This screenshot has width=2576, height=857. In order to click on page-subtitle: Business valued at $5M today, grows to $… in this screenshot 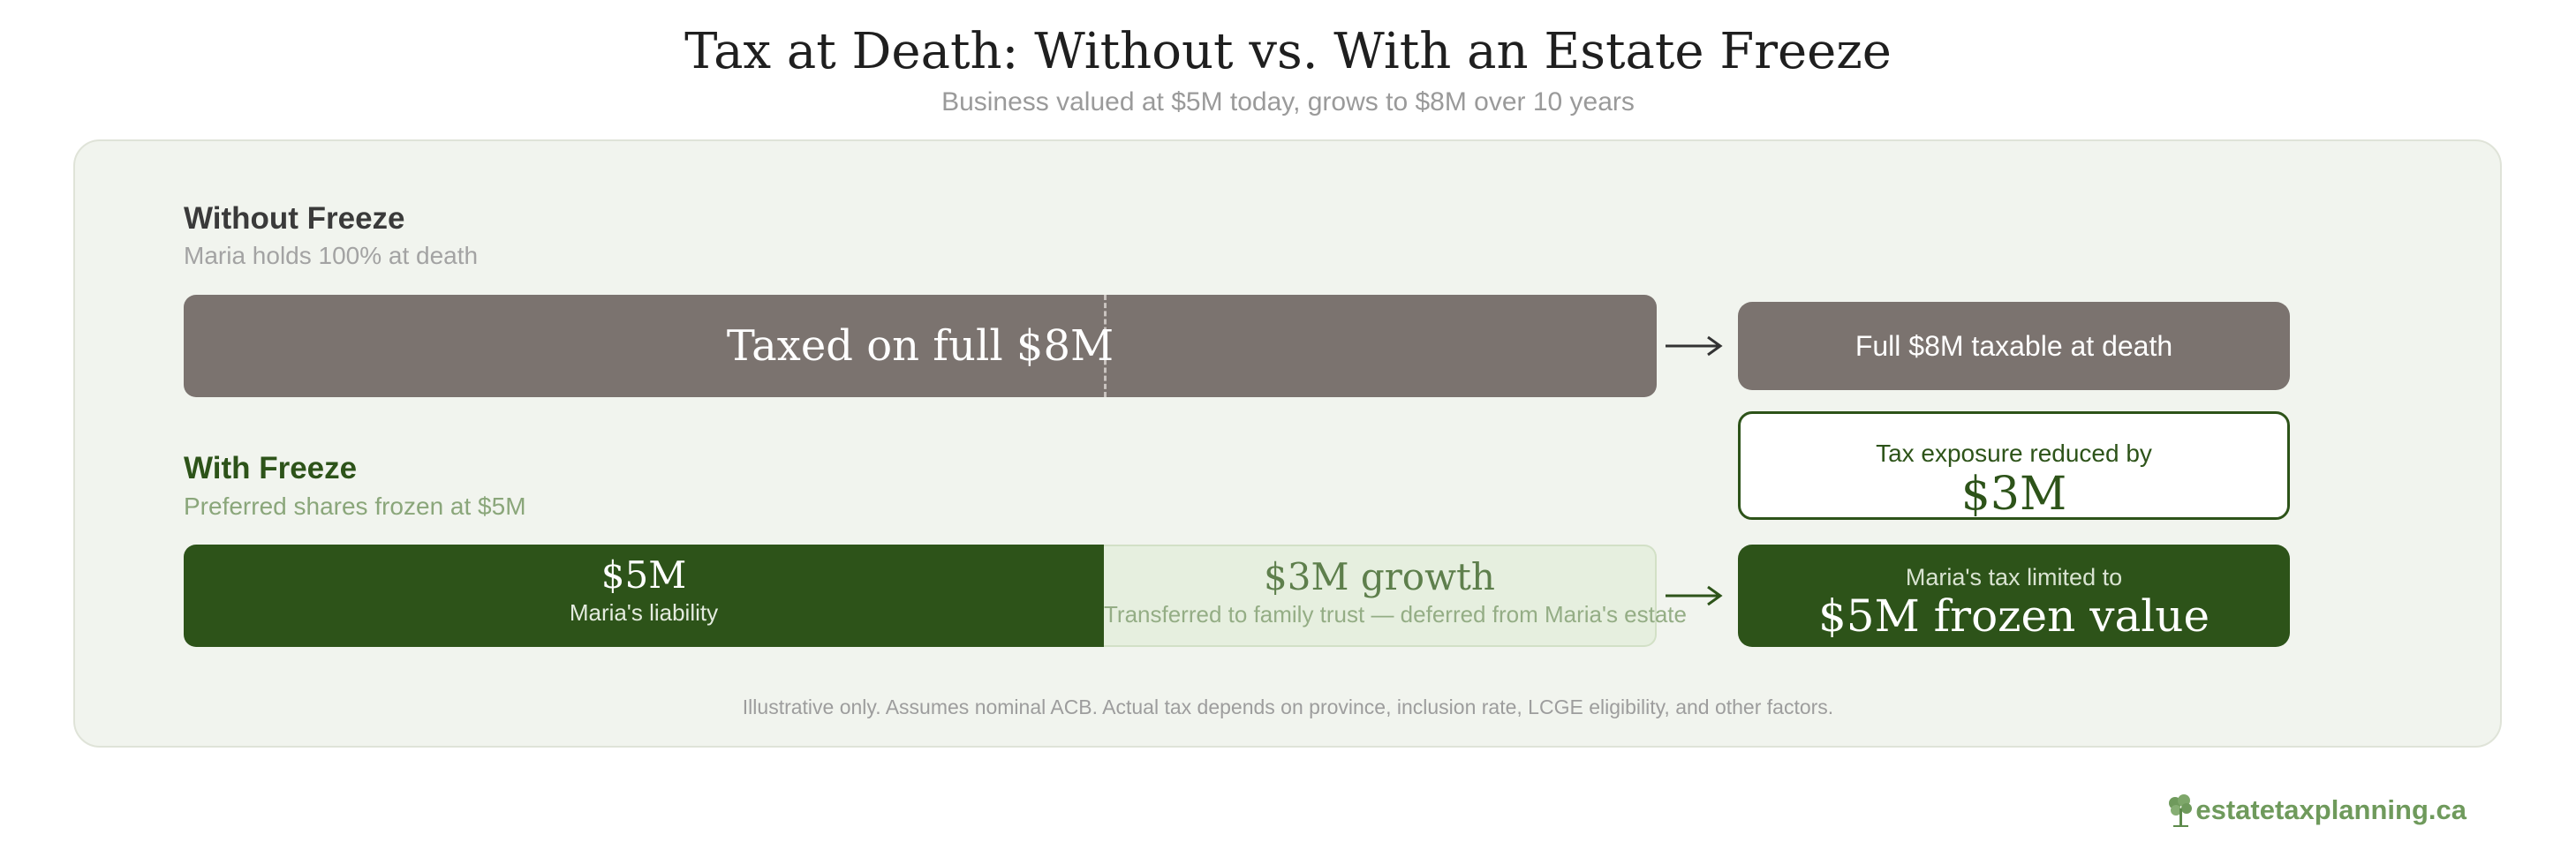, I will do `click(1288, 102)`.